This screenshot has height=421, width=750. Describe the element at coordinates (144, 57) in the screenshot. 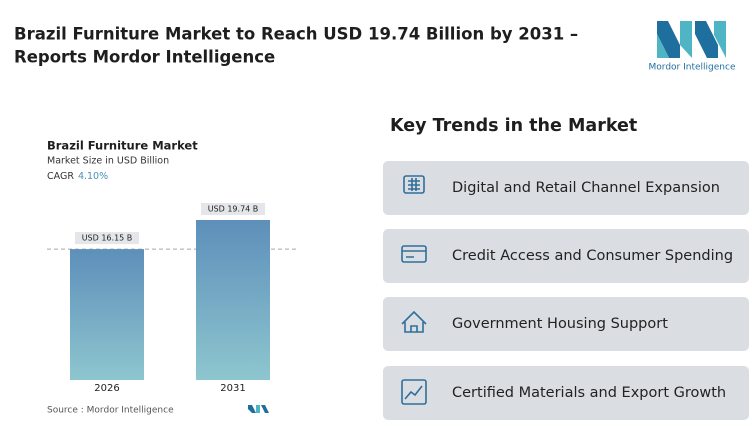

I see `page-title: Reports Mordor Intelligence` at that location.